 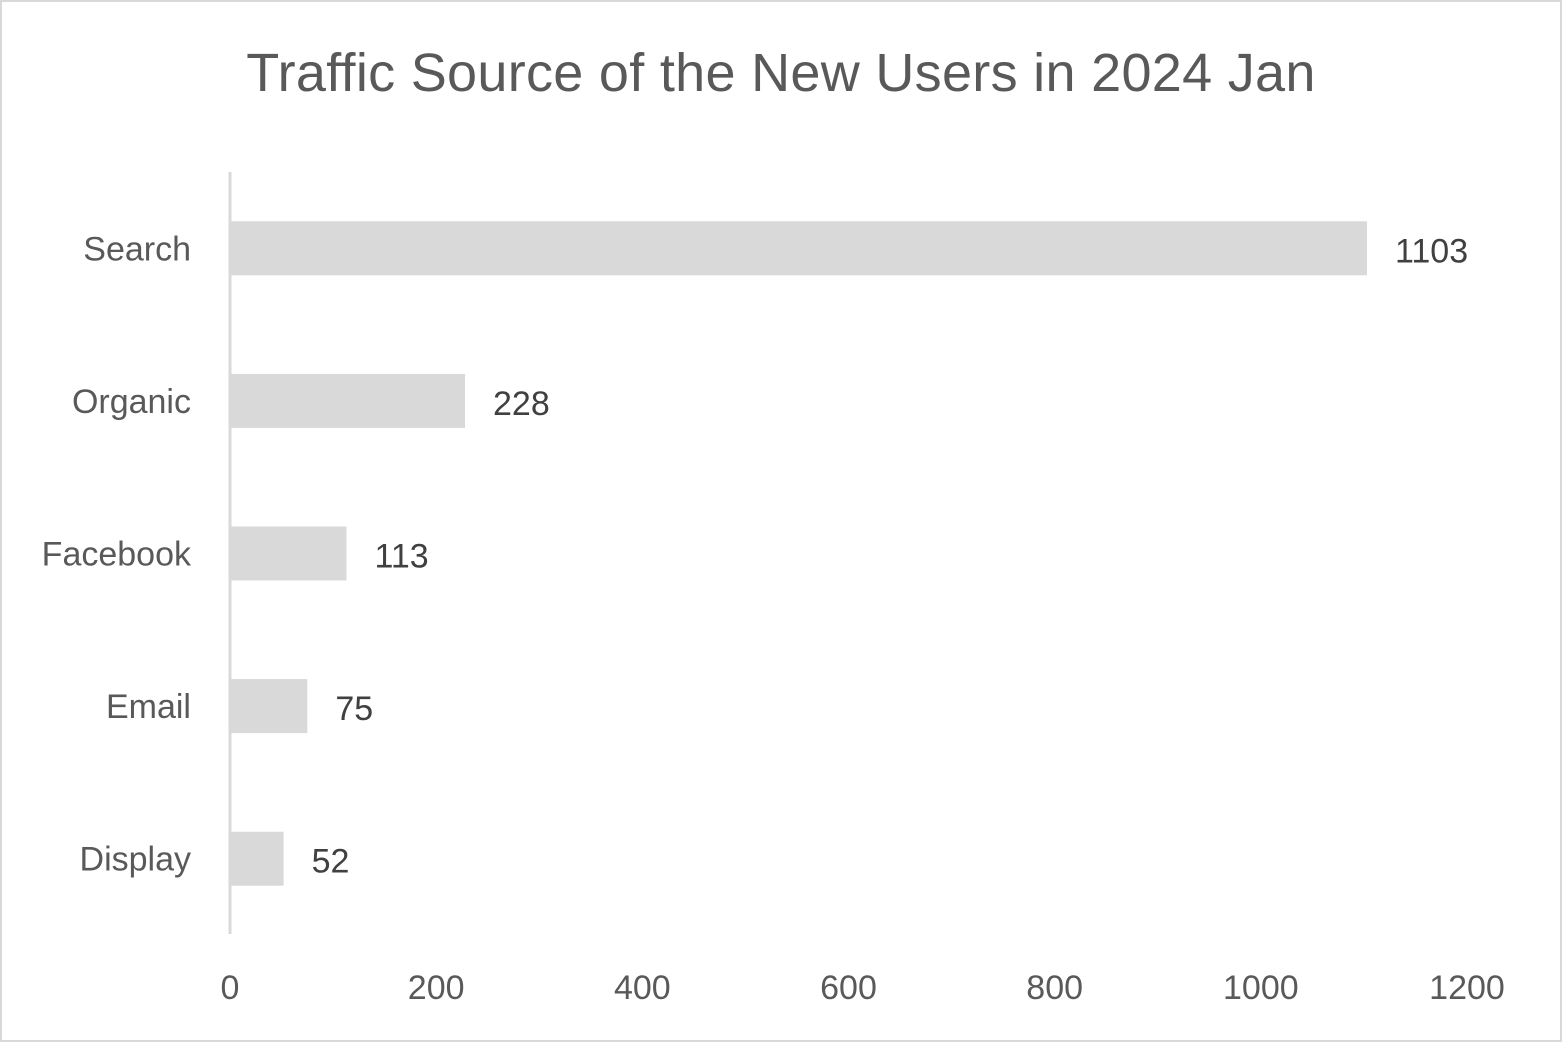 I want to click on bar-facebook, so click(x=288, y=553).